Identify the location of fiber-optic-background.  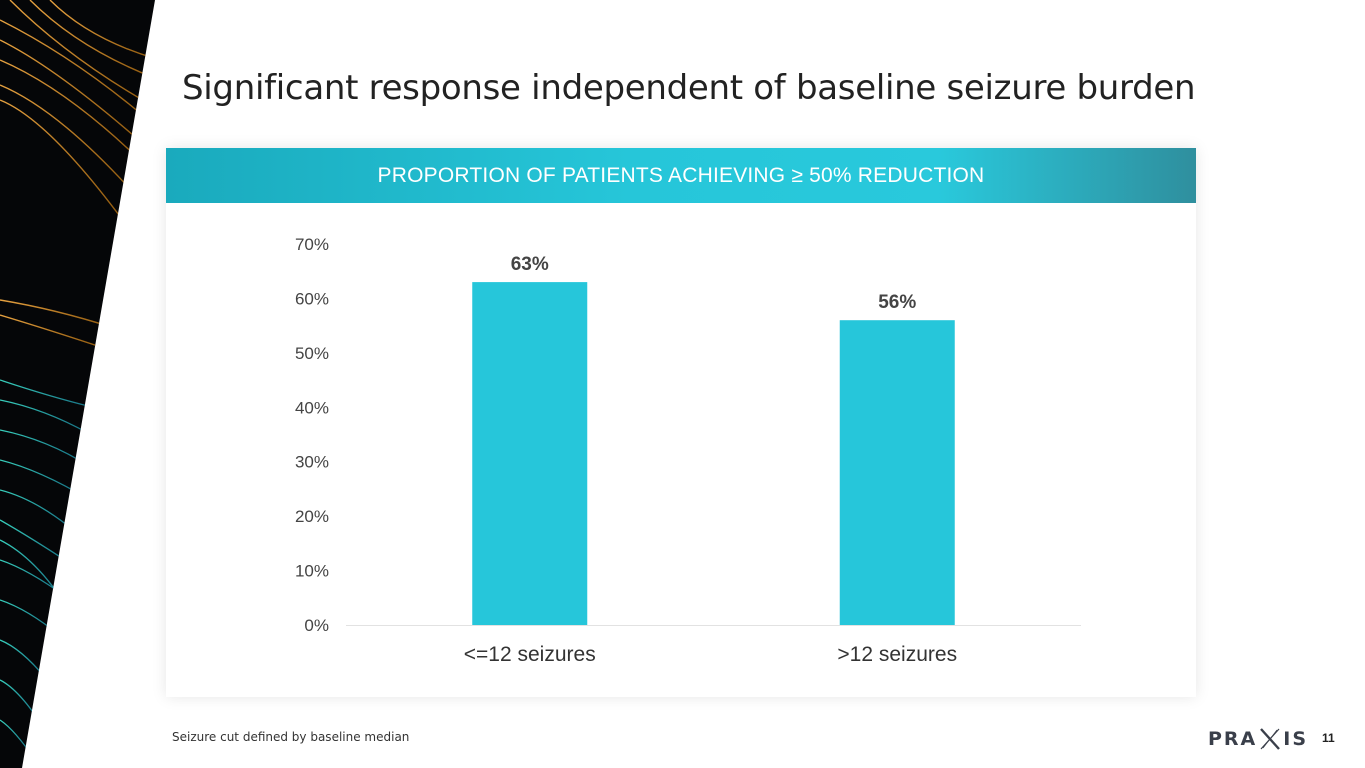
(77, 384).